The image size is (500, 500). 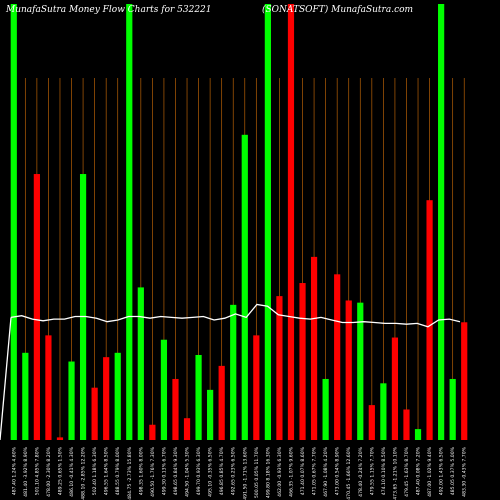 I want to click on x-tick-label: 481.40 -3.92% 8.90%, so click(x=26, y=471).